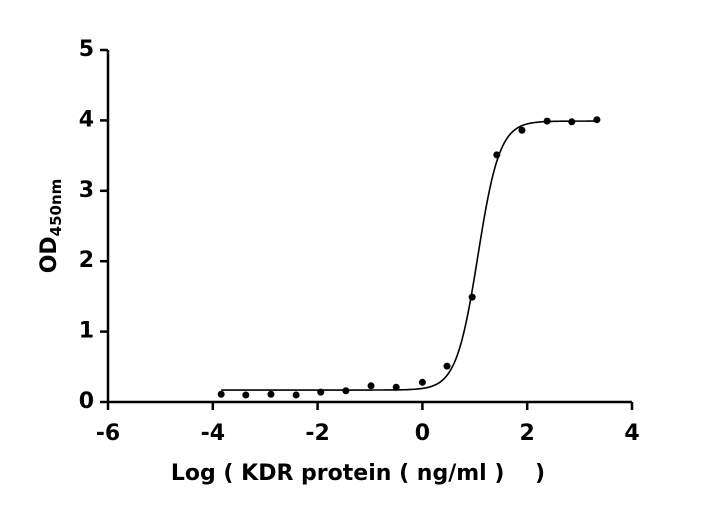  I want to click on y-tick-label: 4, so click(86, 119).